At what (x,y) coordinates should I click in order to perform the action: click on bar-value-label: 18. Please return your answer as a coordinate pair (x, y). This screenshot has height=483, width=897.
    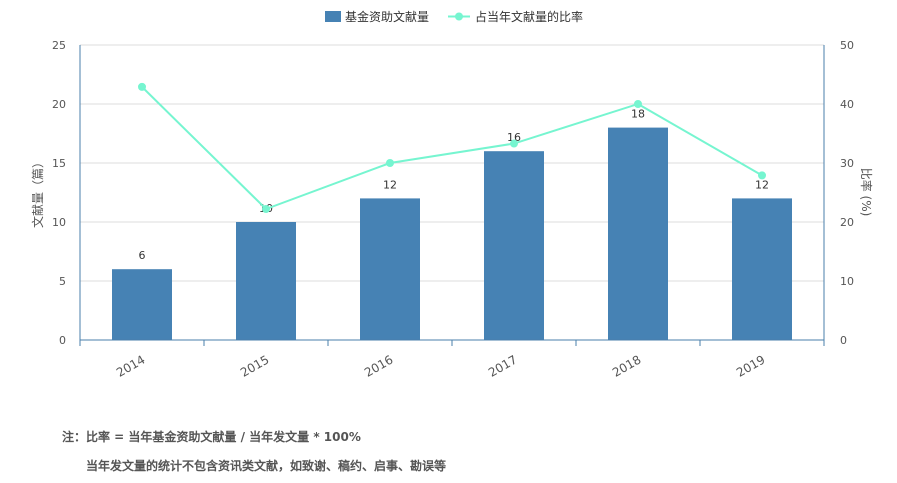
    Looking at the image, I should click on (638, 114).